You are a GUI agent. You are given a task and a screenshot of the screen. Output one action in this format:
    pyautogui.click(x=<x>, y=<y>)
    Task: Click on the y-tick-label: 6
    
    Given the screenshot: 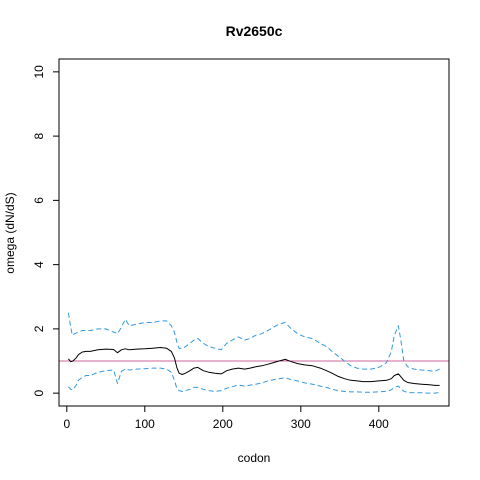 What is the action you would take?
    pyautogui.click(x=39, y=200)
    